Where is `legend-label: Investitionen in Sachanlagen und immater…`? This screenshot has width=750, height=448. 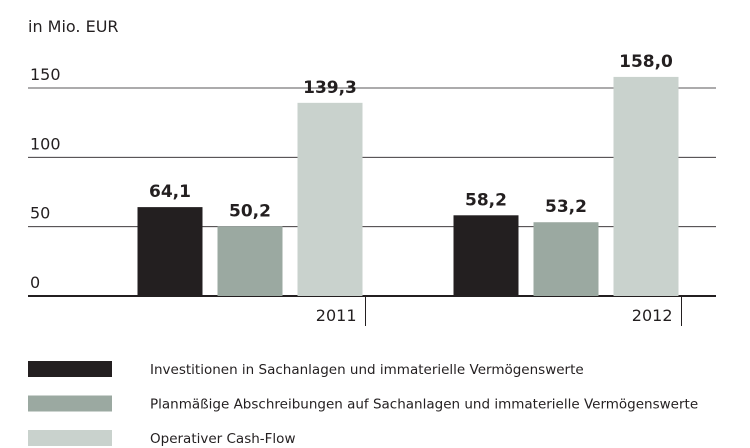 legend-label: Investitionen in Sachanlagen und immater… is located at coordinates (367, 370).